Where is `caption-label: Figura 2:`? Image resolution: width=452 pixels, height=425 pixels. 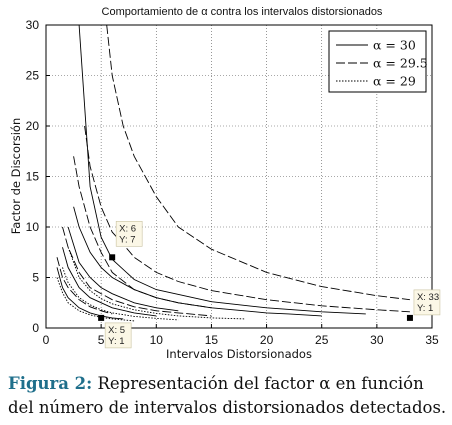 caption-label: Figura 2: is located at coordinates (50, 383).